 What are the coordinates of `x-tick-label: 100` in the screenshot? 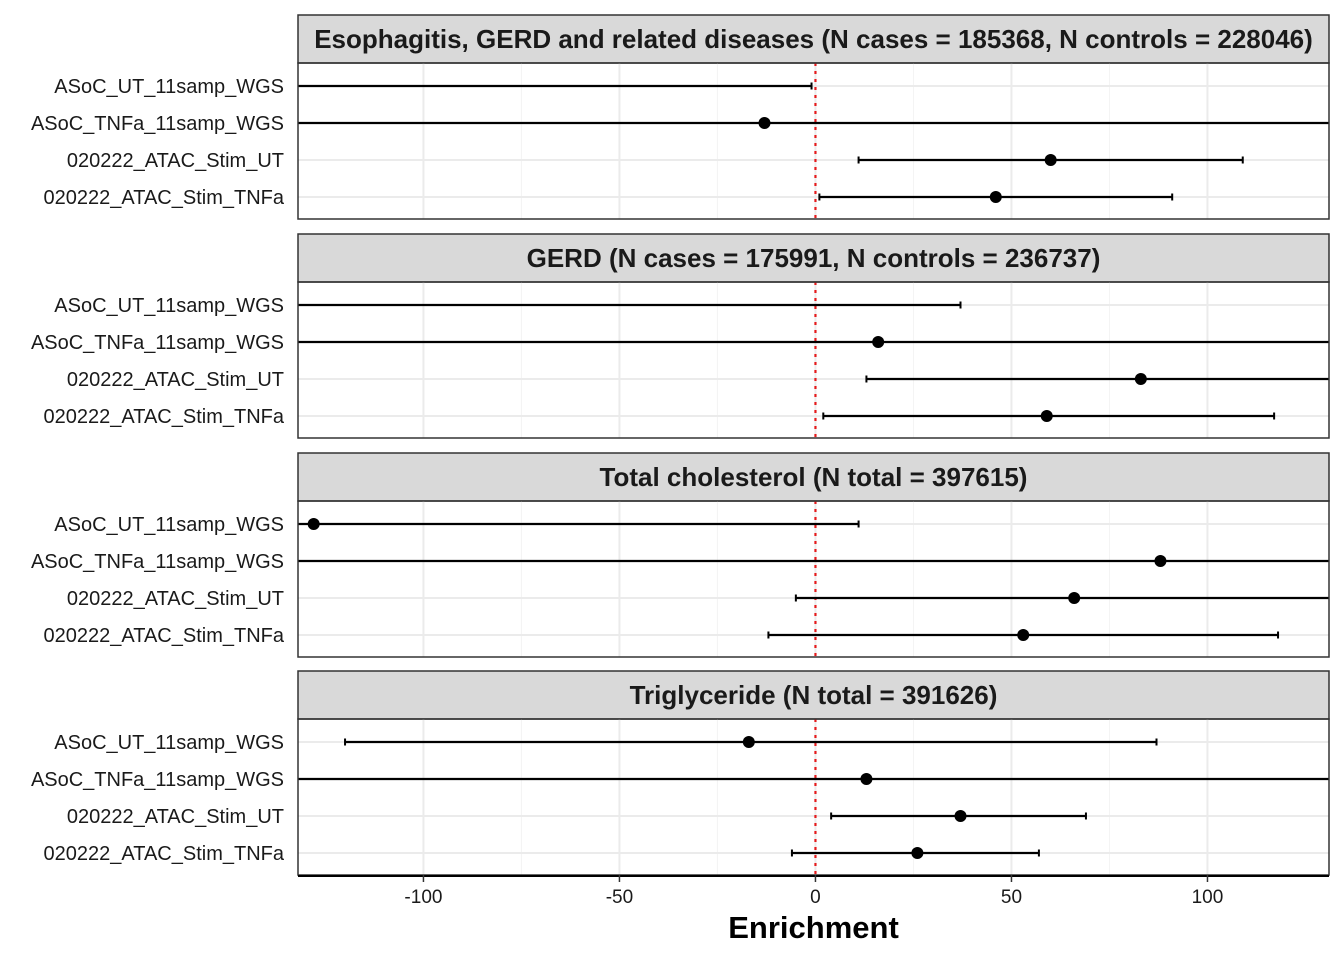 It's located at (1208, 897).